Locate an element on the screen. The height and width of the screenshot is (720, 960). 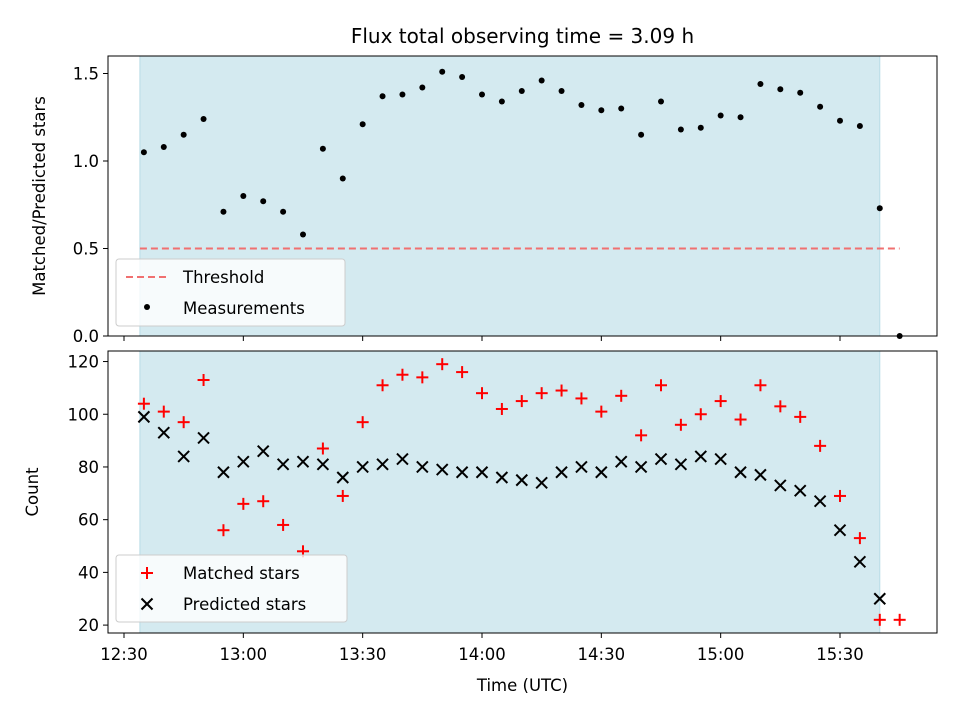
y-tick-label: 80 is located at coordinates (88, 467).